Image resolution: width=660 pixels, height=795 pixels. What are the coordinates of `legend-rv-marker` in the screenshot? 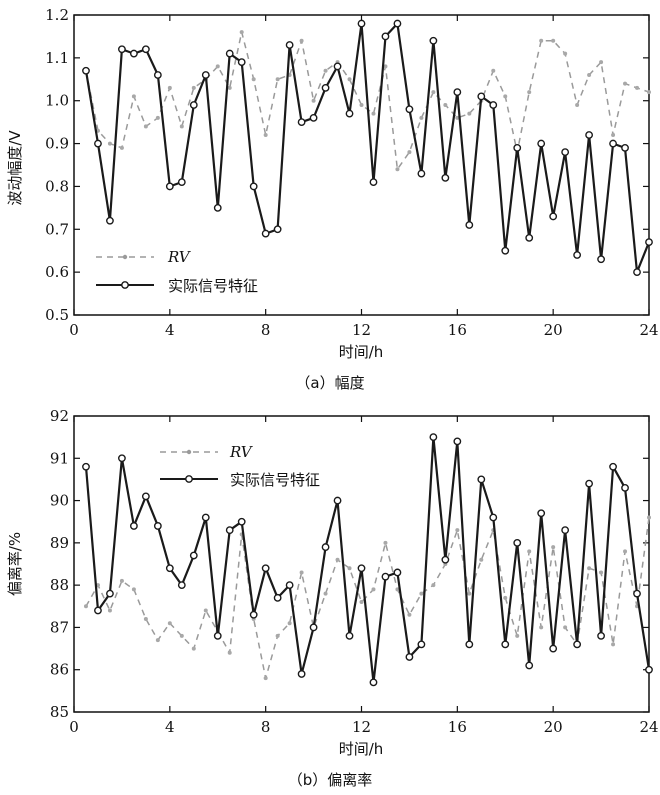 It's located at (125, 257).